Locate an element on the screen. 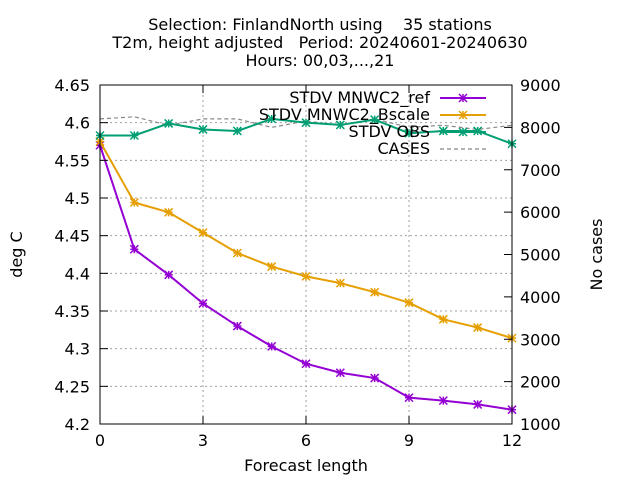 Image resolution: width=640 pixels, height=480 pixels. x-tick-label: 3 is located at coordinates (203, 440).